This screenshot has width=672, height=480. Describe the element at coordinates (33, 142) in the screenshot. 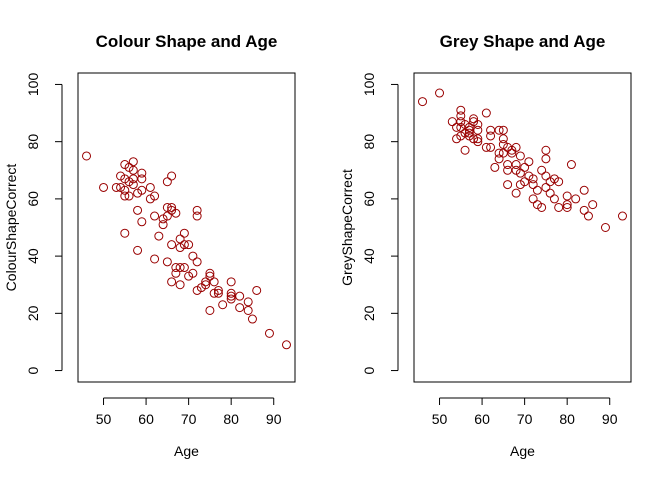

I see `y-tick-label: 80` at that location.